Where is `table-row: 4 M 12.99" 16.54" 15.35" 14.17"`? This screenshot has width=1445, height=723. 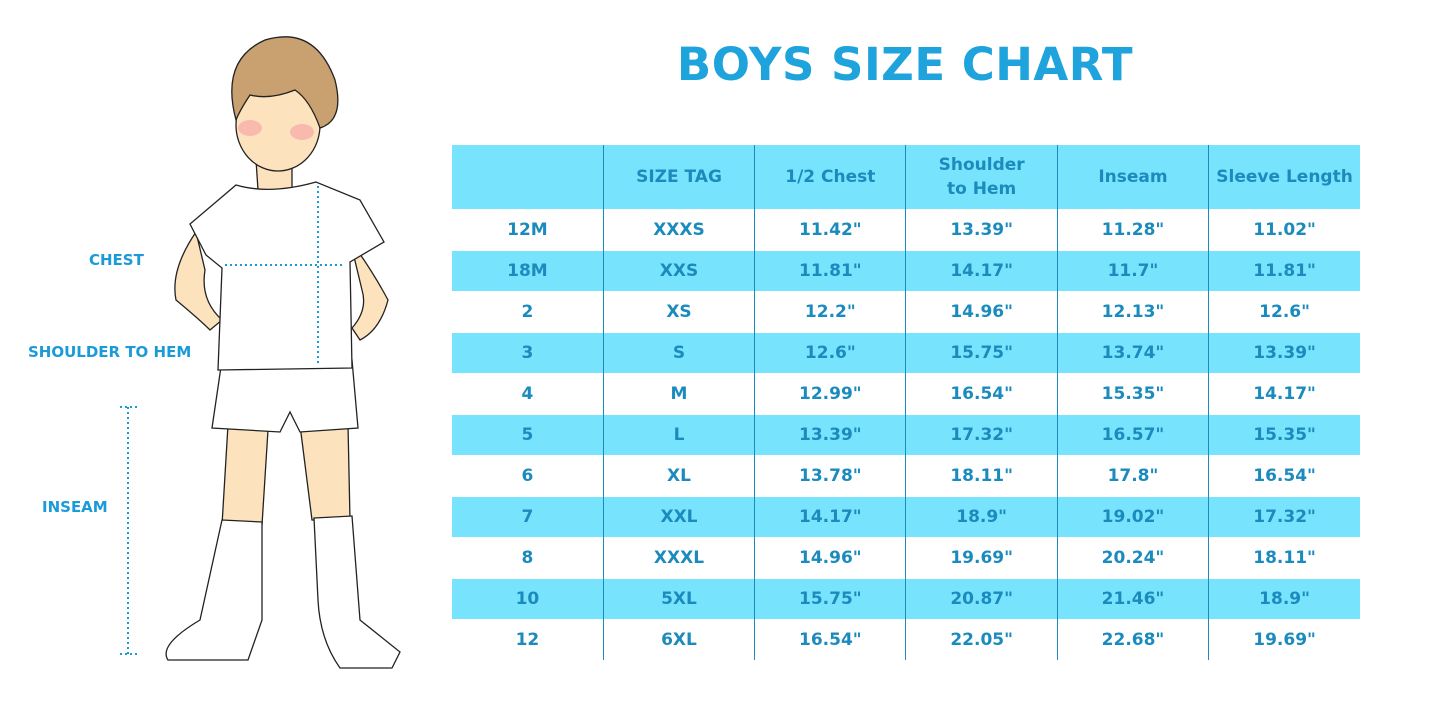
table-row: 4 M 12.99" 16.54" 15.35" 14.17" is located at coordinates (906, 394).